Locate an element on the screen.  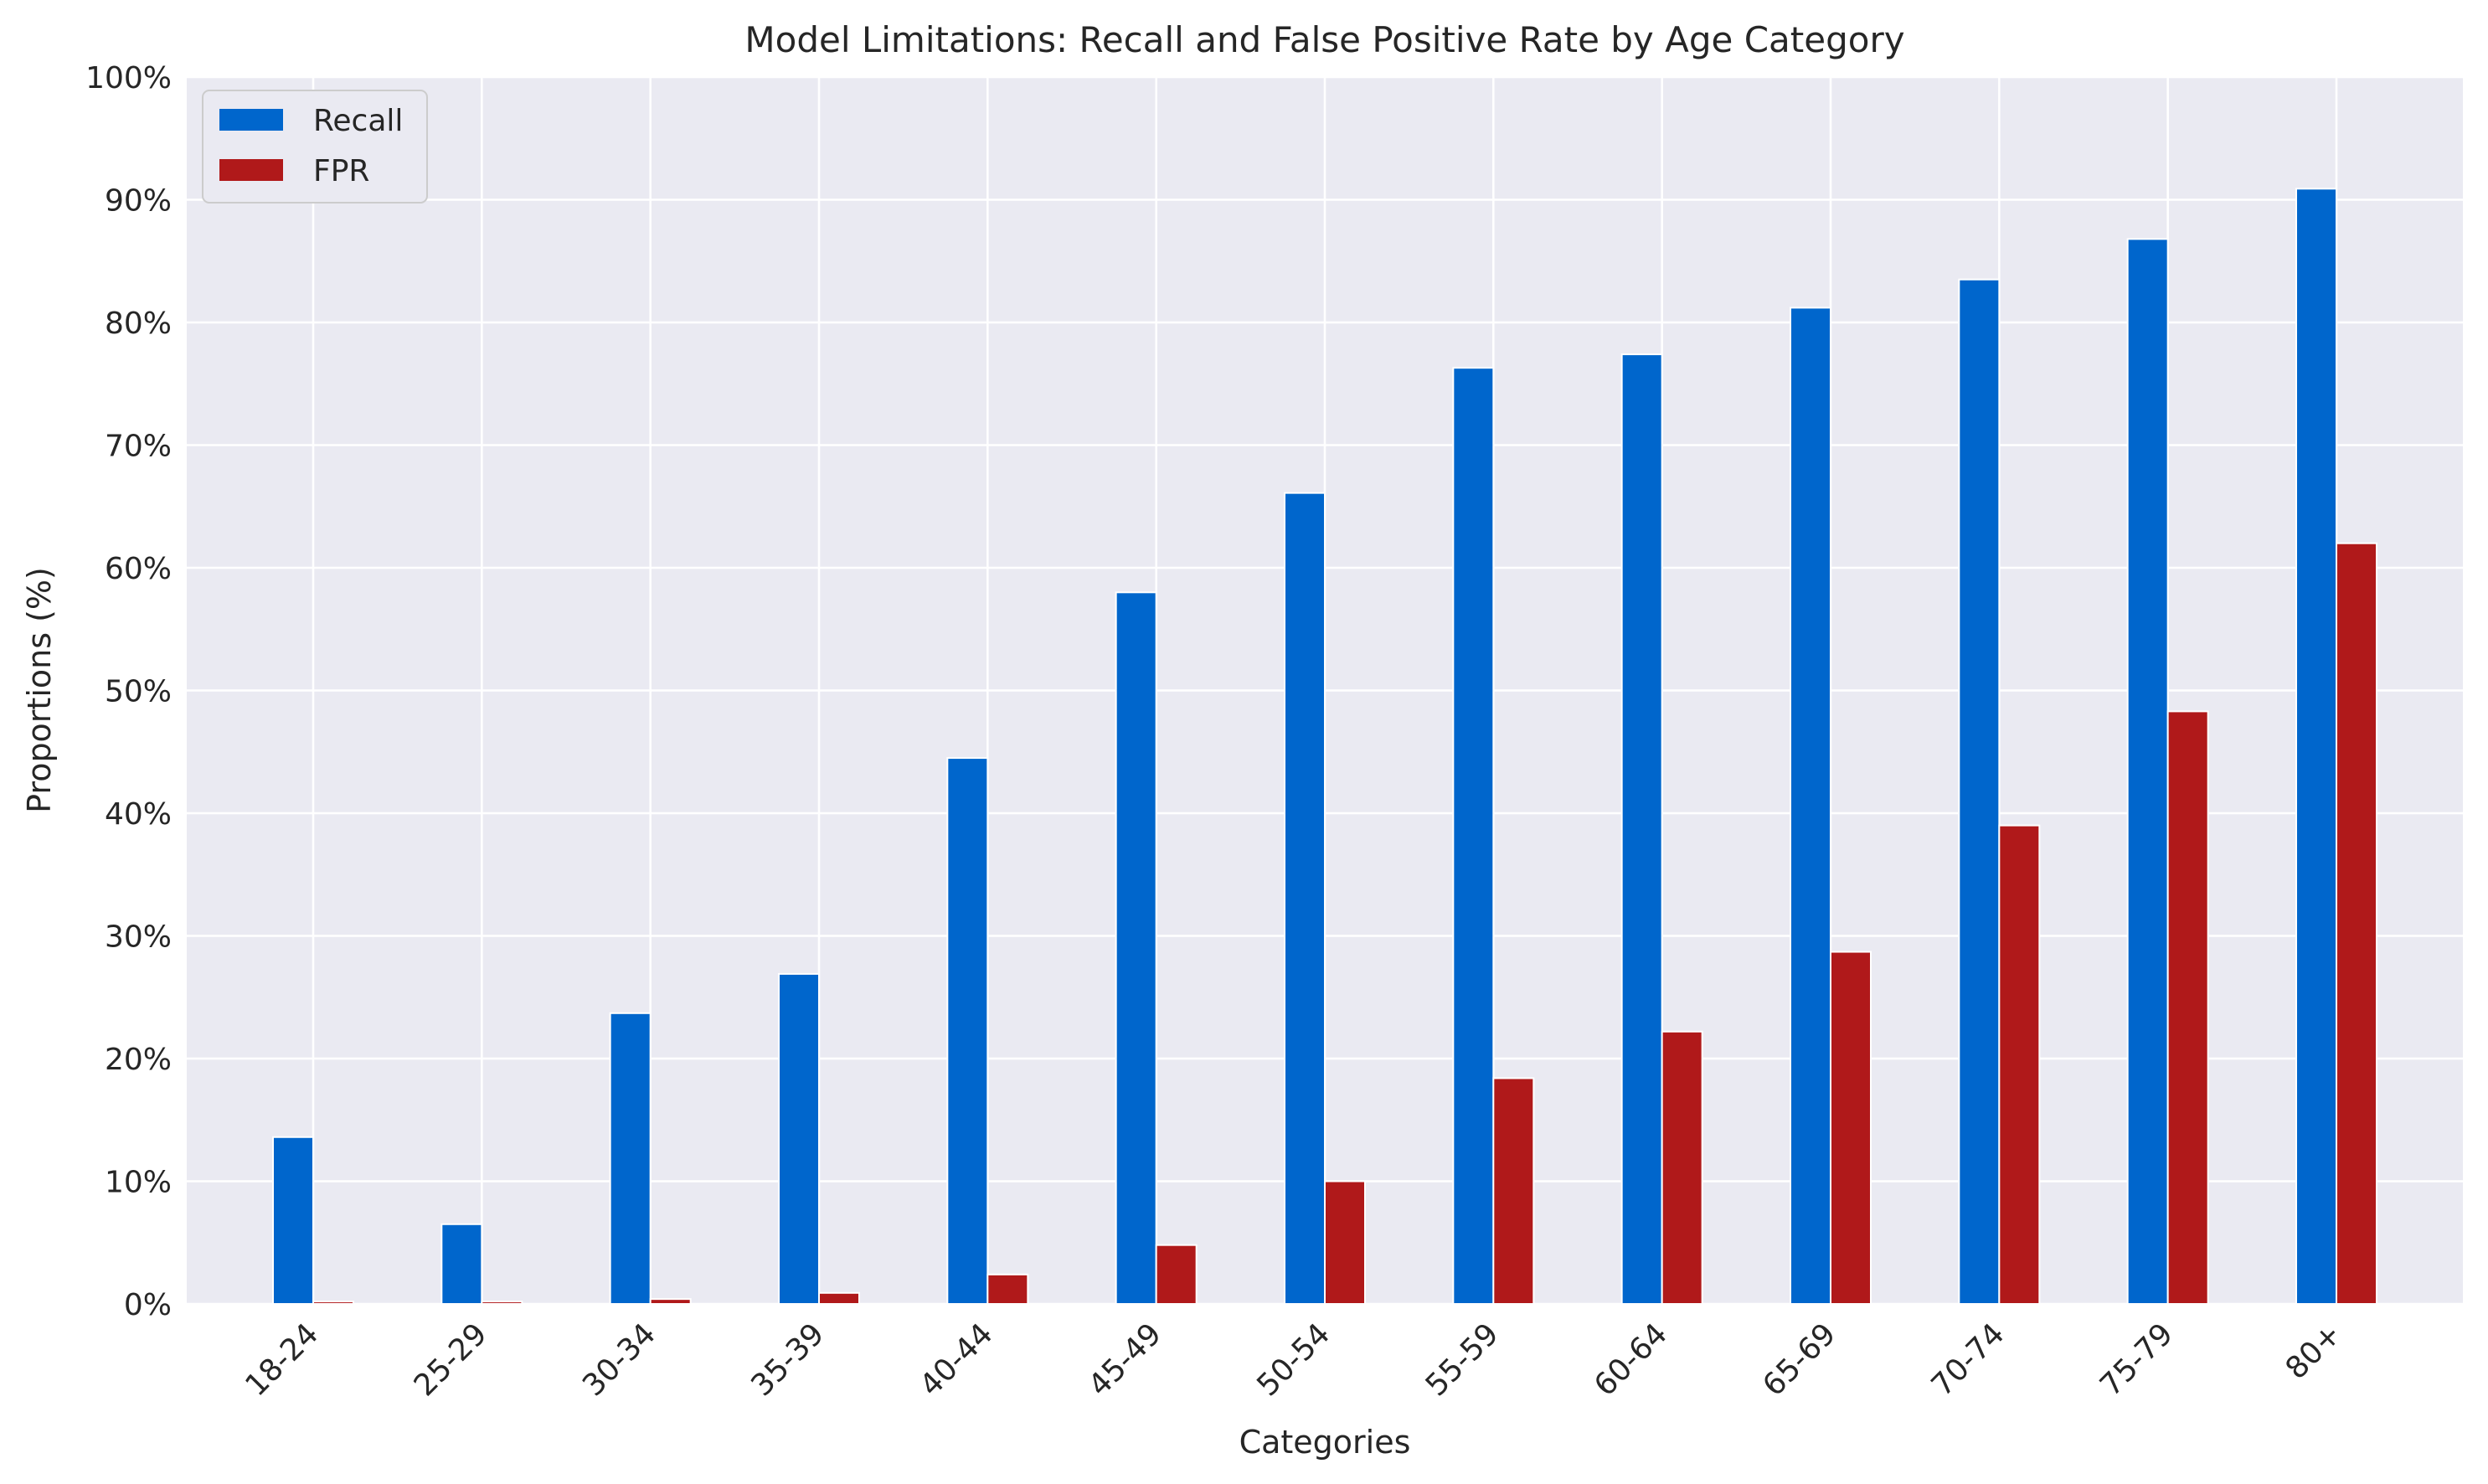
x-tick-label: 45-49 is located at coordinates (1125, 1360).